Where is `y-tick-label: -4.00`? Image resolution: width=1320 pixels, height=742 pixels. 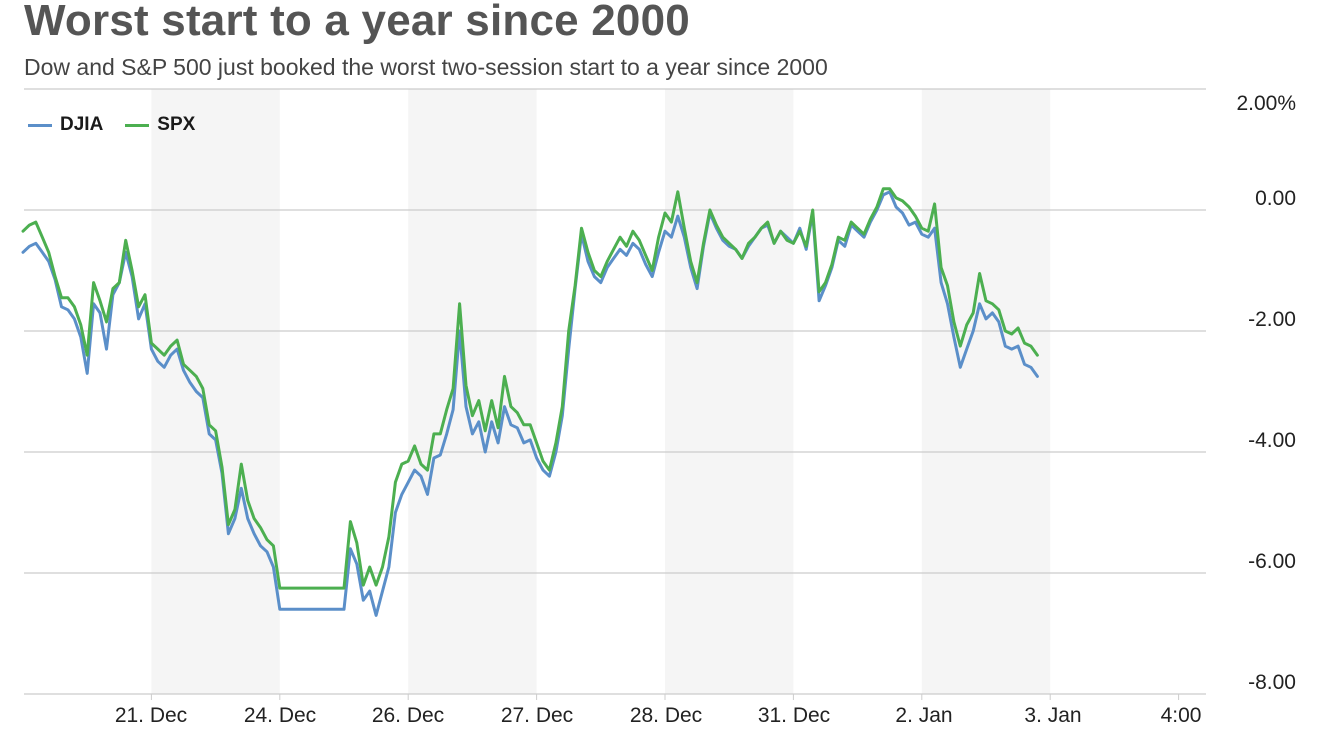
y-tick-label: -4.00 is located at coordinates (1272, 440).